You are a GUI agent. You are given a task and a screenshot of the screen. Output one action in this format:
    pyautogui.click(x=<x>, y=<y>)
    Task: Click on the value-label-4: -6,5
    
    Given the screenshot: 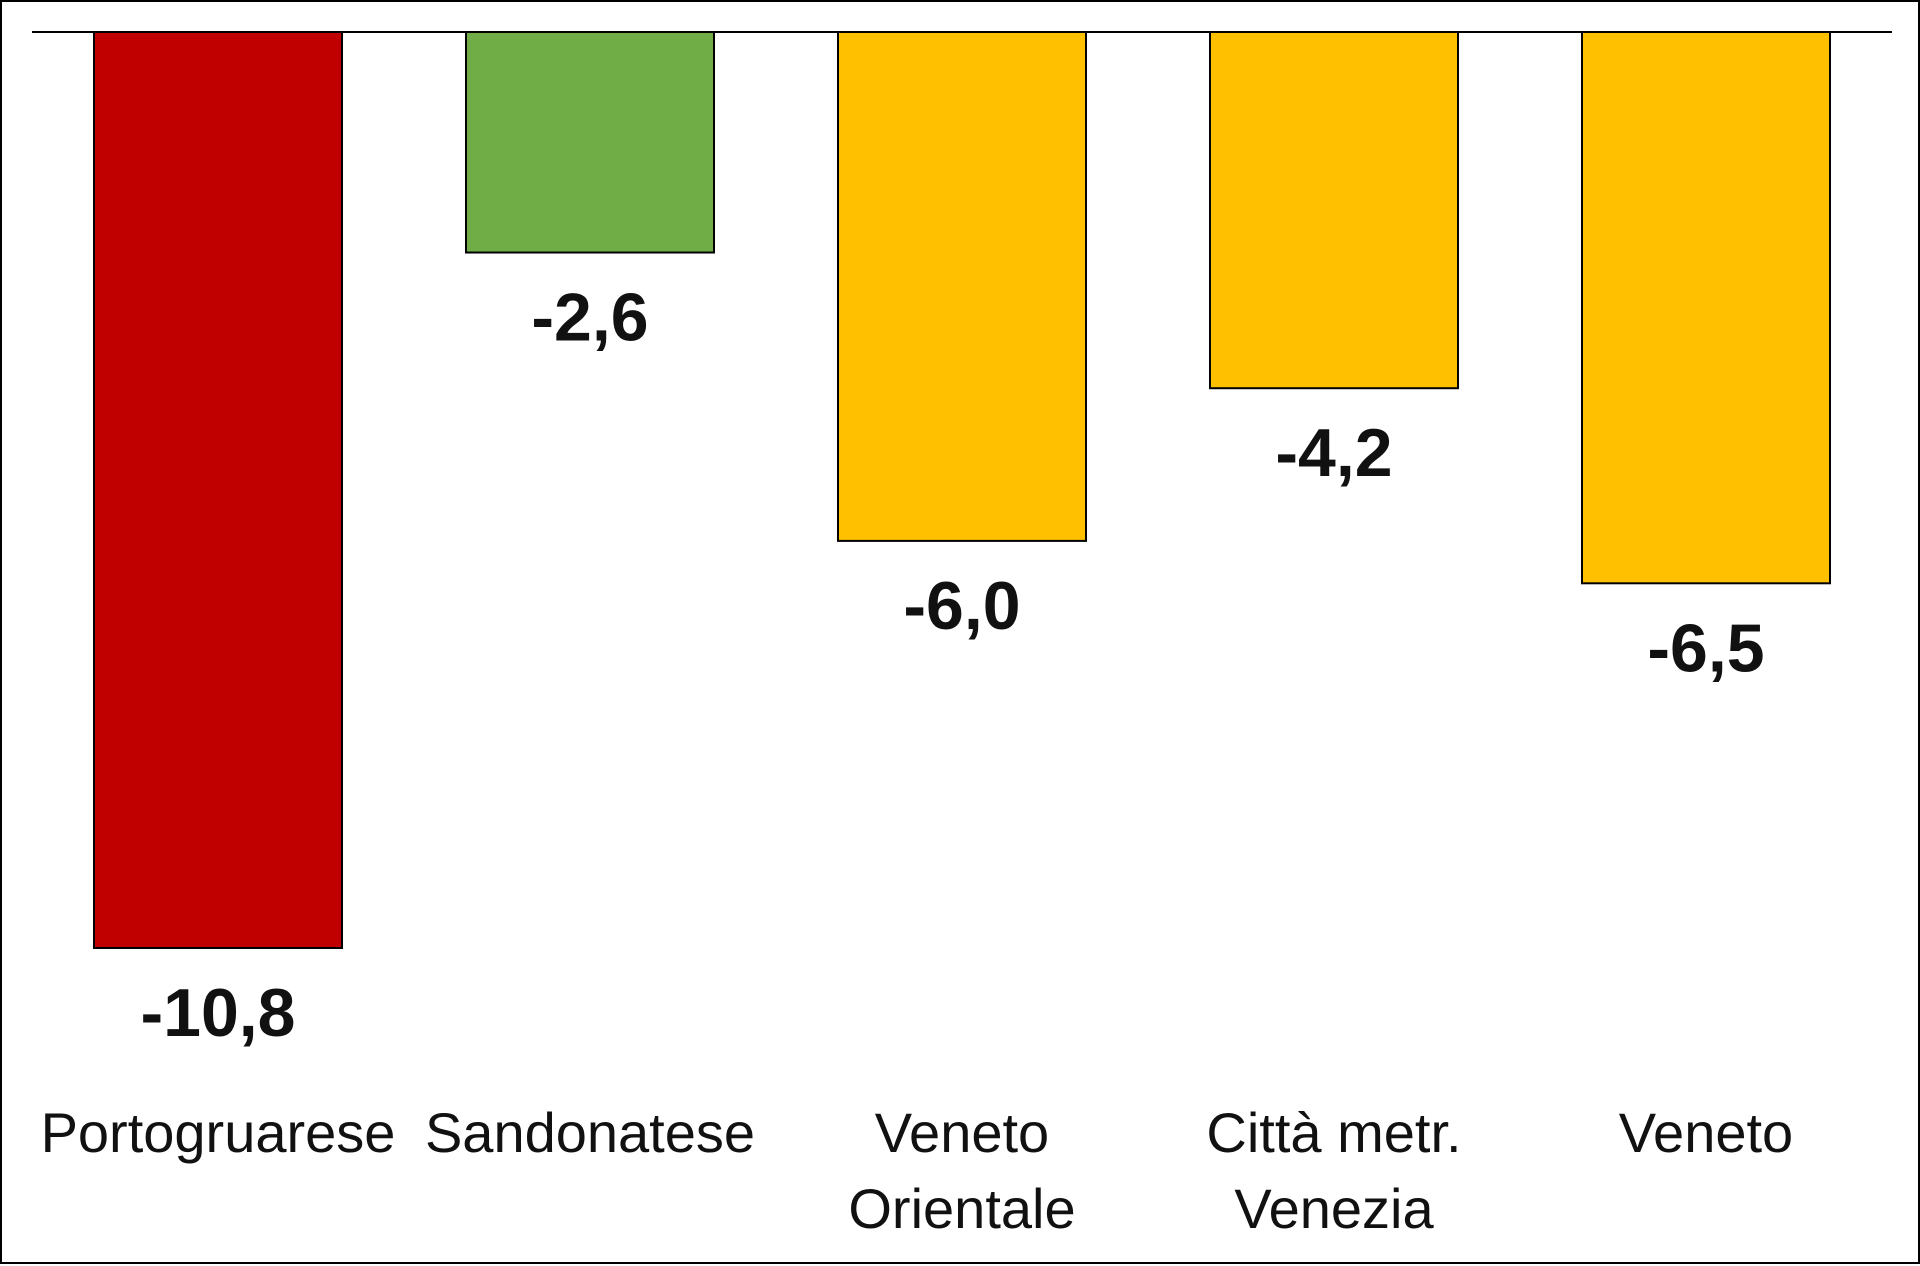 What is the action you would take?
    pyautogui.click(x=1705, y=648)
    